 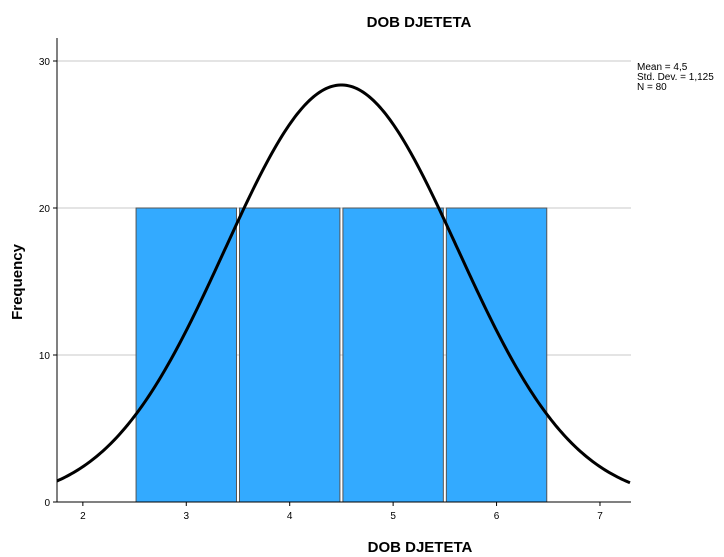 I want to click on x-tick-label-4: 6, so click(x=497, y=516).